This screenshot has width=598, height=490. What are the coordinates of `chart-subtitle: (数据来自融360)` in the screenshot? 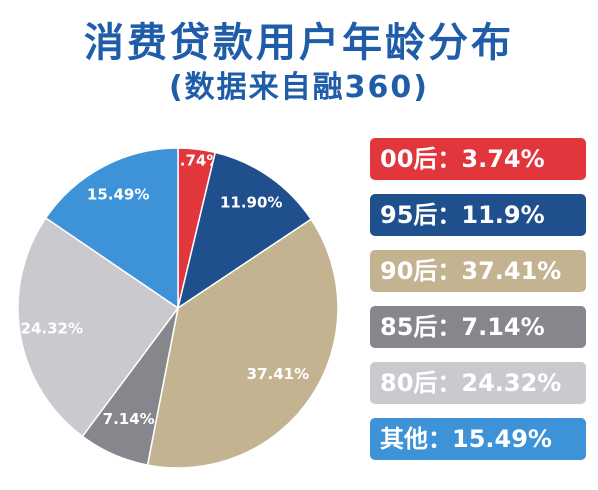 It's located at (299, 87).